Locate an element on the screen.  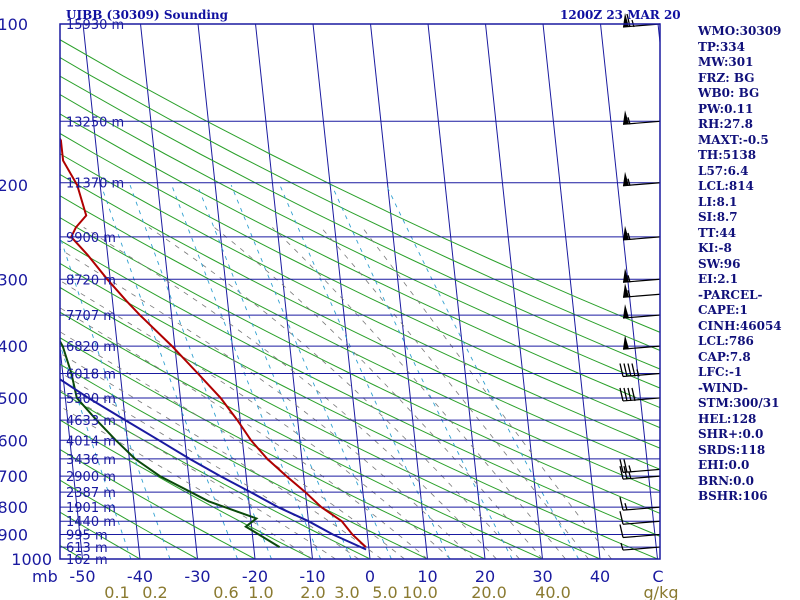
height-label: 162 m is located at coordinates (87, 560).